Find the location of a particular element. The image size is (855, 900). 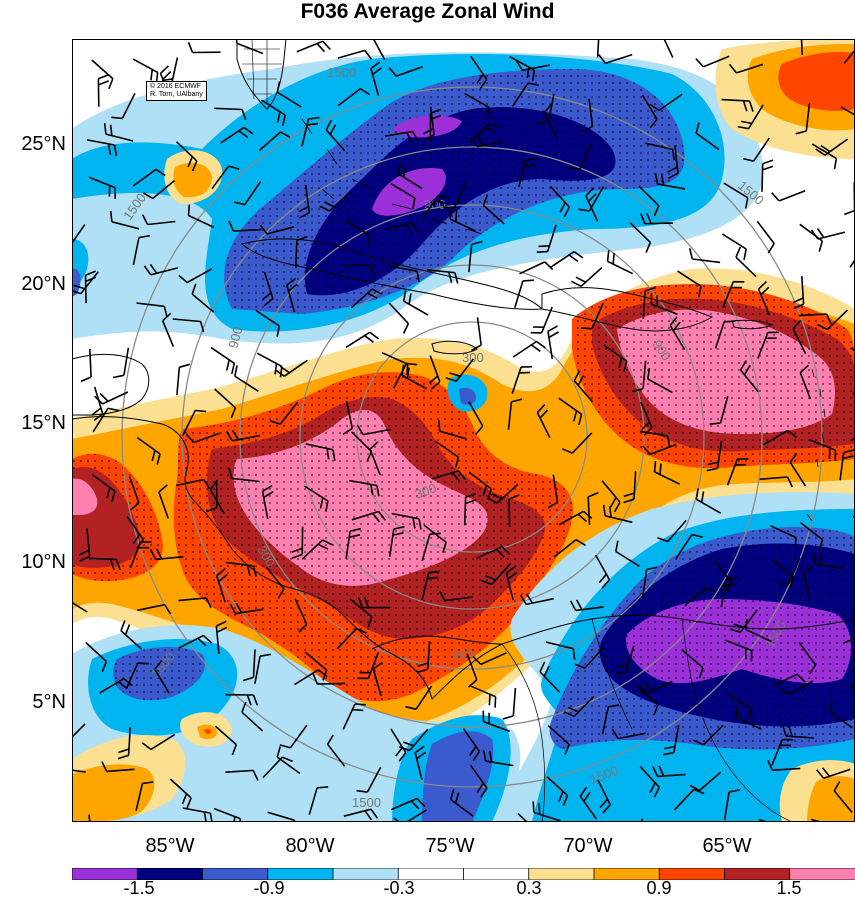

colorbar-label-2: -0.3 is located at coordinates (399, 888).